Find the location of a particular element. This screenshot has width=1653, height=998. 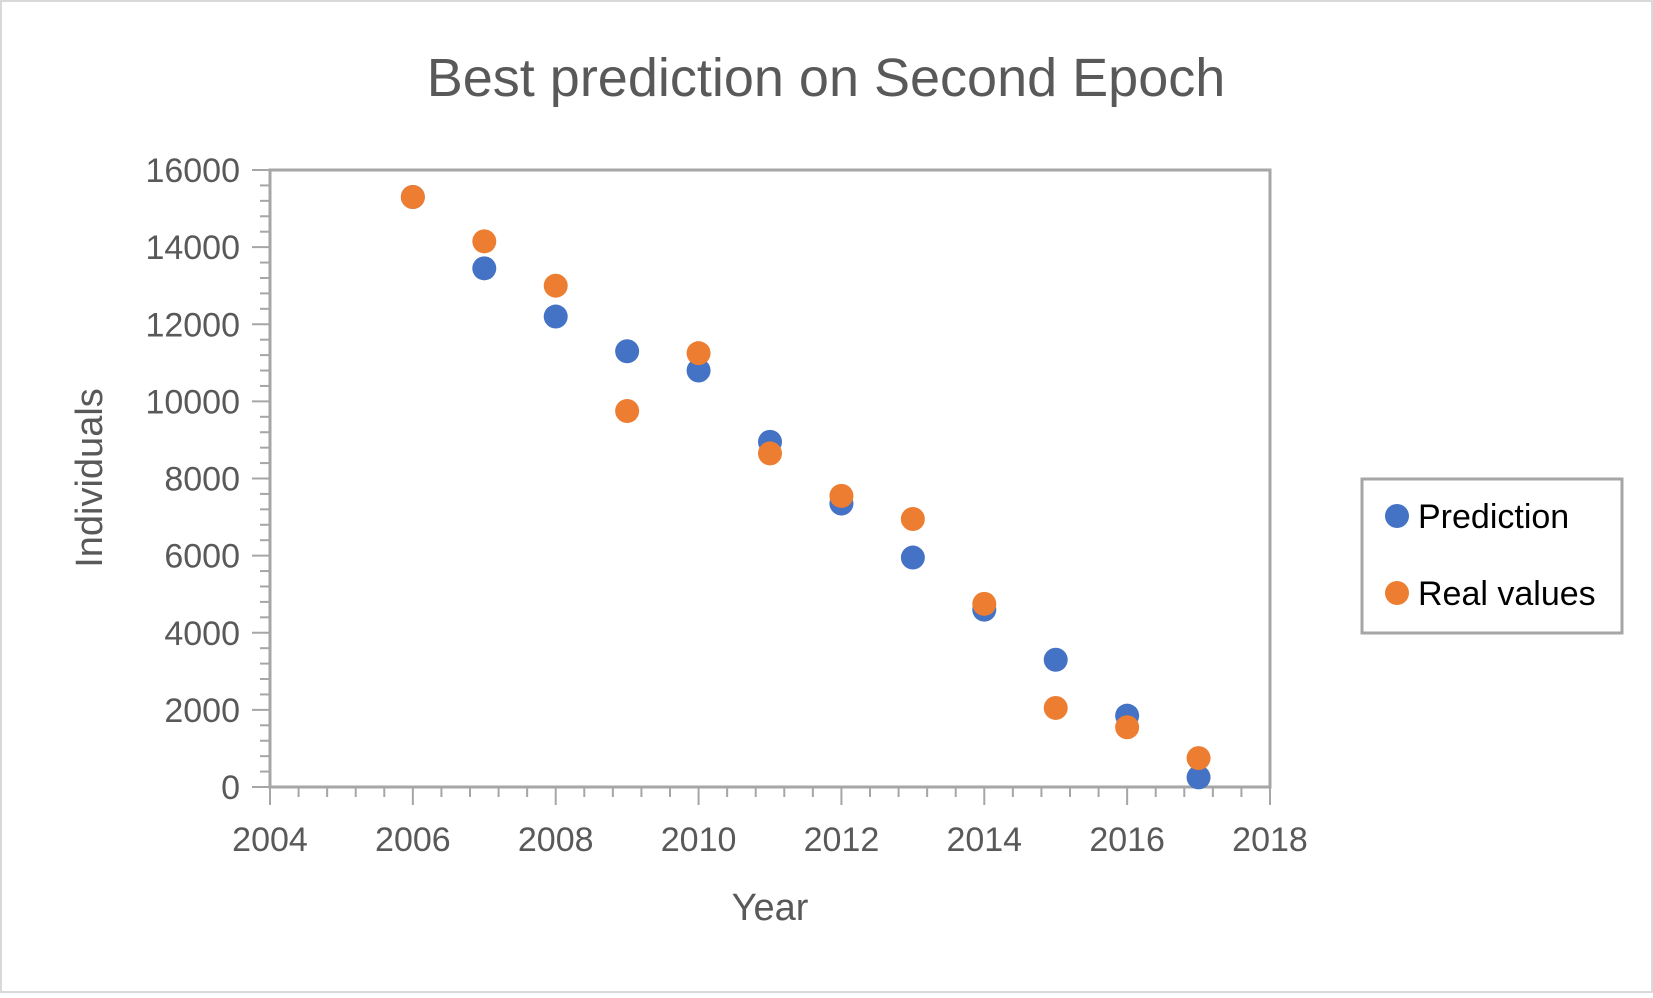

x-tick-label: 2006 is located at coordinates (413, 840).